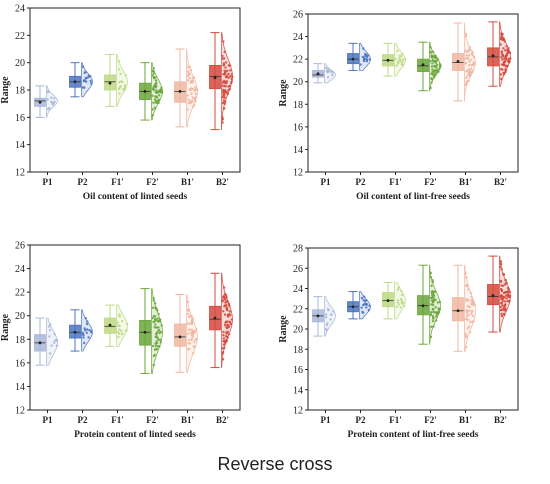 Image resolution: width=550 pixels, height=484 pixels. Describe the element at coordinates (151, 91) in the screenshot. I see `box-F2'` at that location.